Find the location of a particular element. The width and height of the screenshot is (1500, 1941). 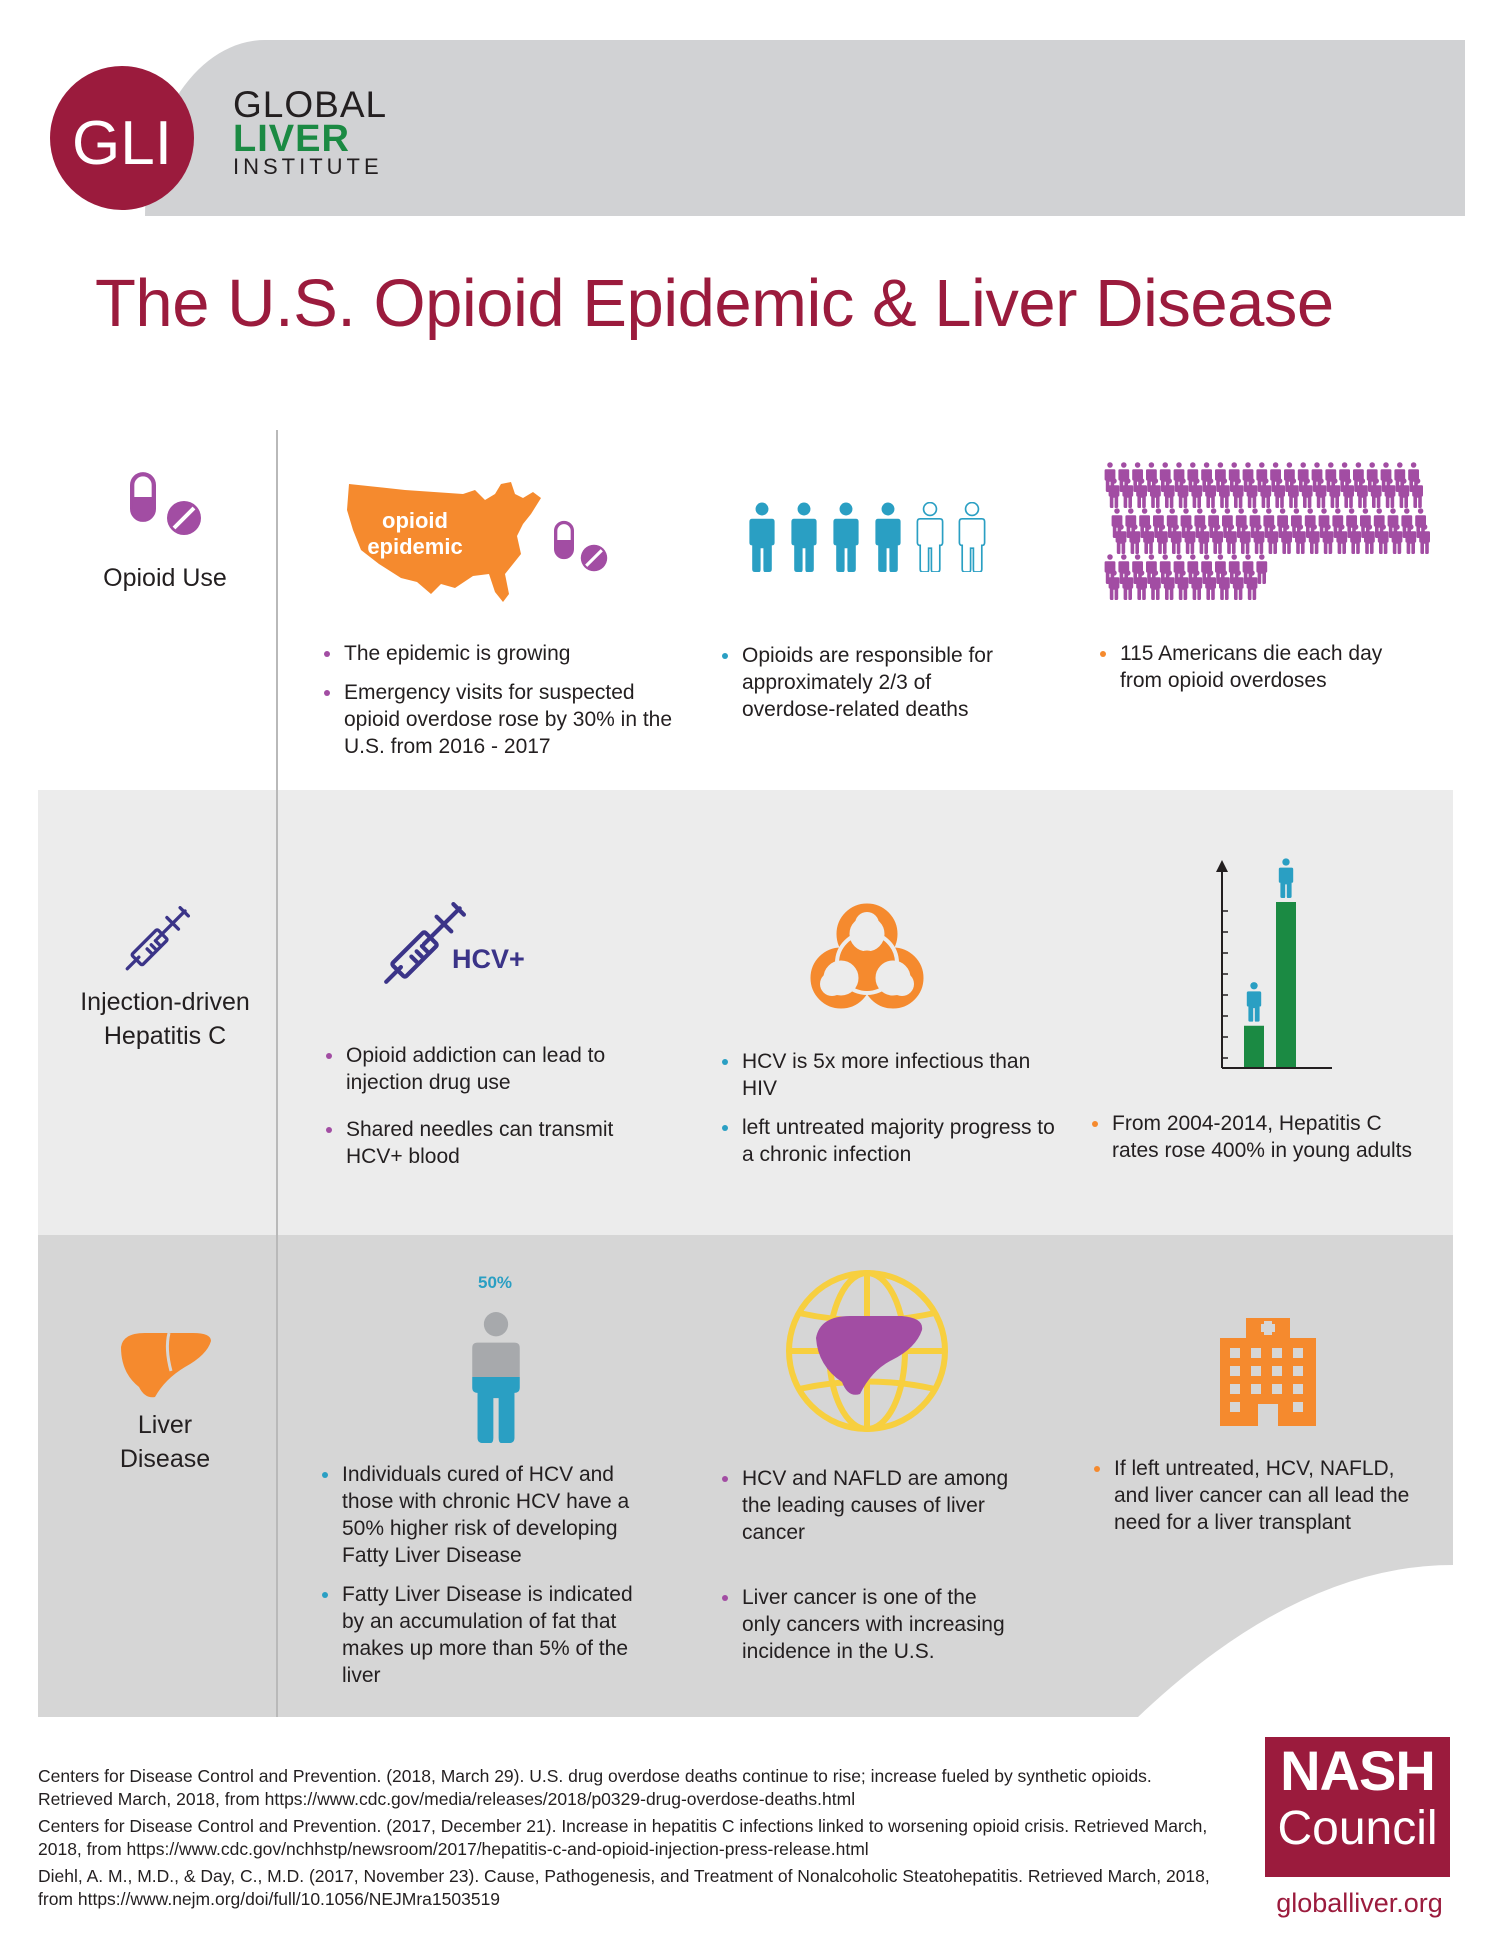

row-label-opioid-use: Opioid Use is located at coordinates (165, 578).